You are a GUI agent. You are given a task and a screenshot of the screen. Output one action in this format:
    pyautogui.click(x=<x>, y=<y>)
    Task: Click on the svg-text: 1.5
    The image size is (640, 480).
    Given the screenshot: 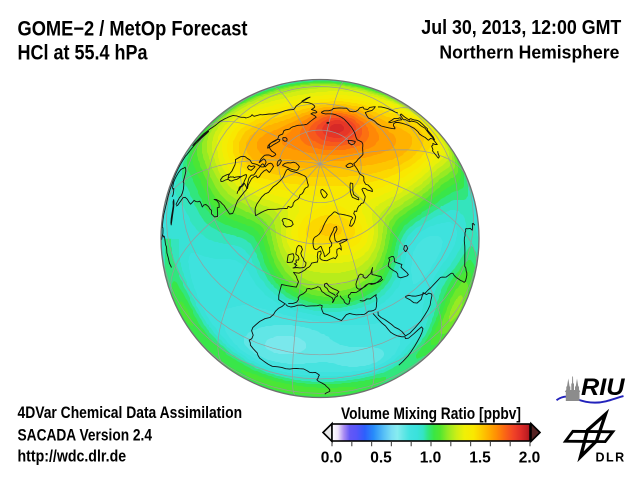 What is the action you would take?
    pyautogui.click(x=480, y=458)
    